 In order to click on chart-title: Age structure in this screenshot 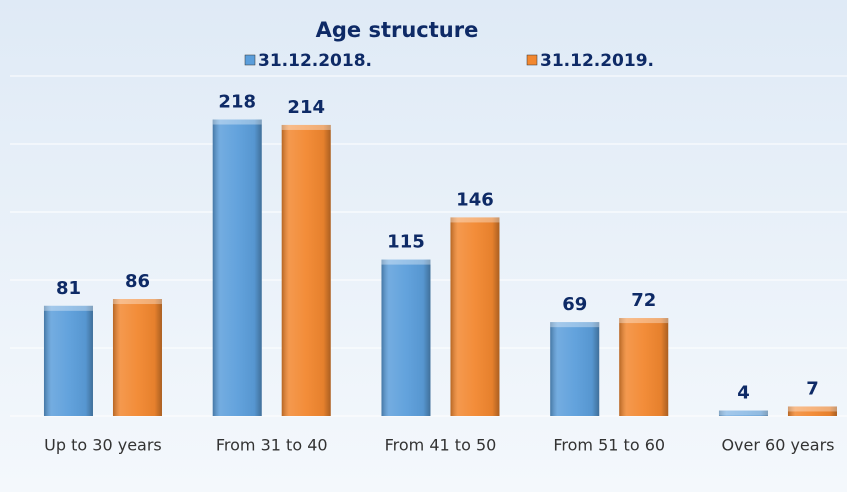, I will do `click(397, 30)`.